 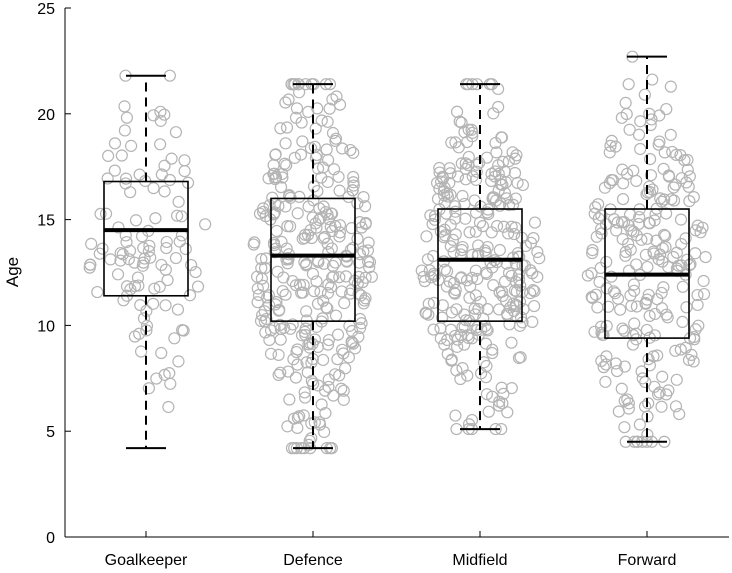 I want to click on y-tick-label: 10, so click(x=46, y=326).